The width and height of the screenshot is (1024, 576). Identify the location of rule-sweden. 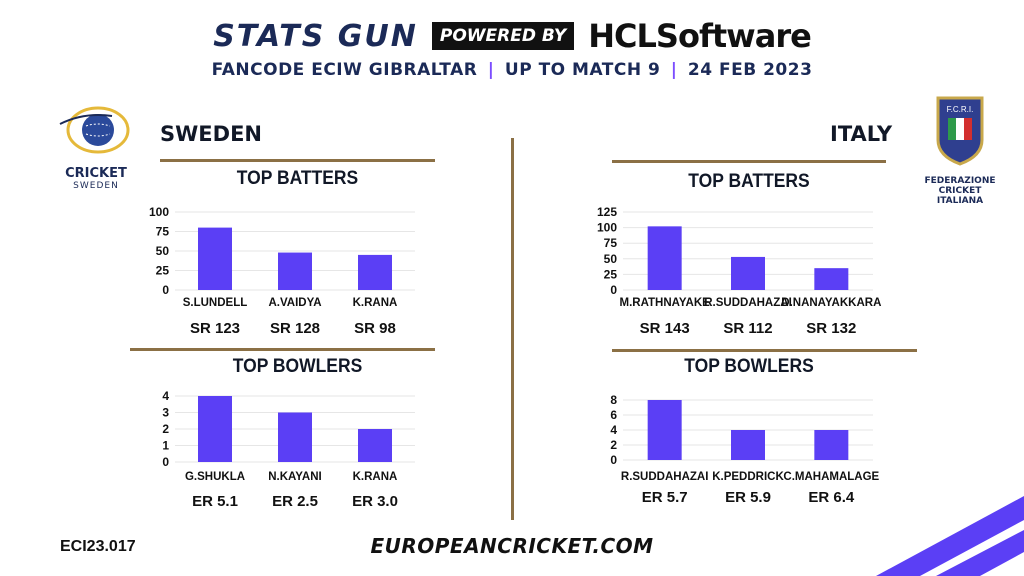
(297, 160).